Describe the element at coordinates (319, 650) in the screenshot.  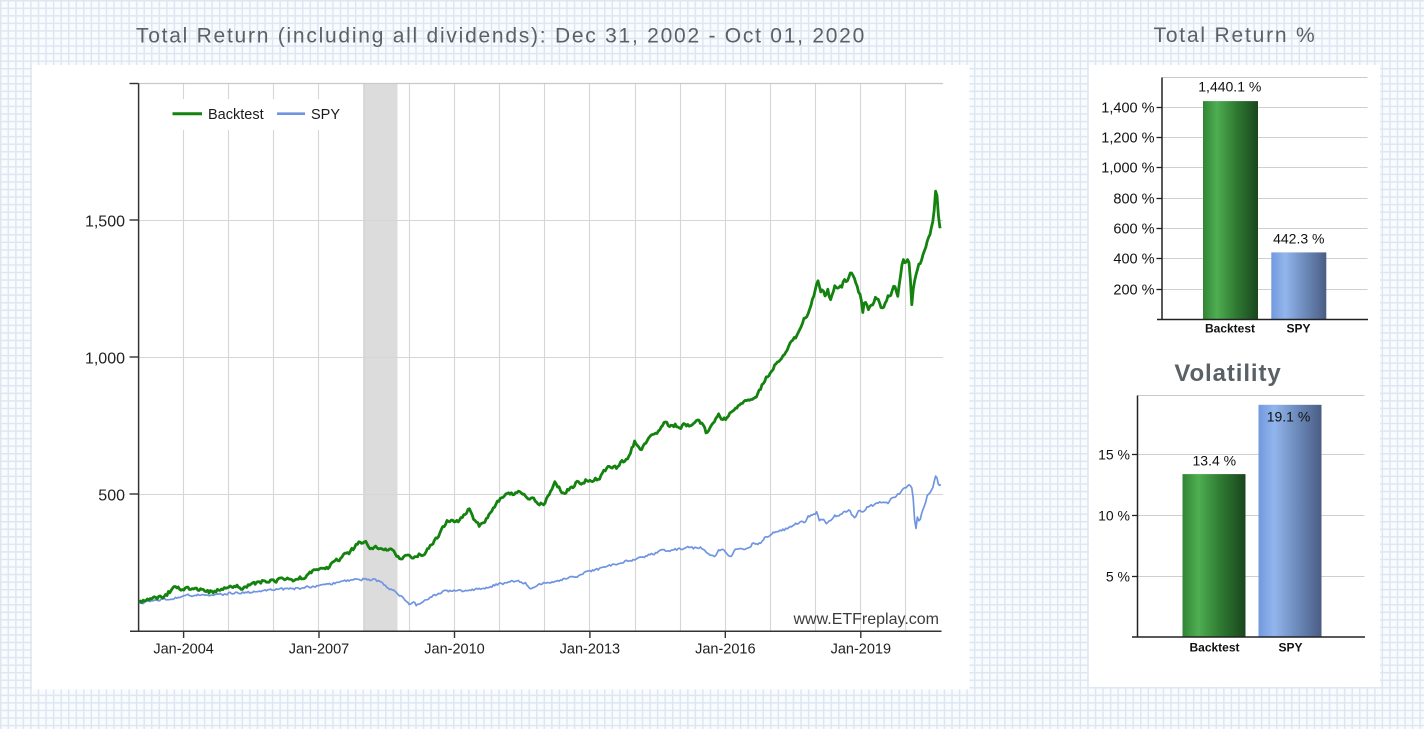
I see `svg-text: Jan-2007` at that location.